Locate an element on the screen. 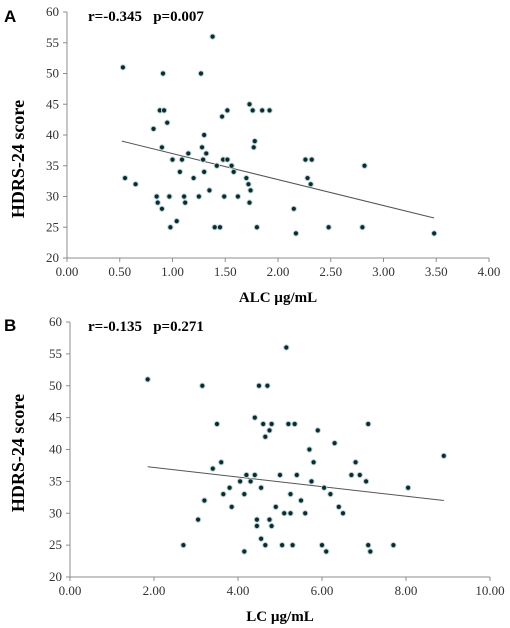  panel-a-y-ticks: 20 25 30 35 40 45 50 55 60 is located at coordinates (56, 134).